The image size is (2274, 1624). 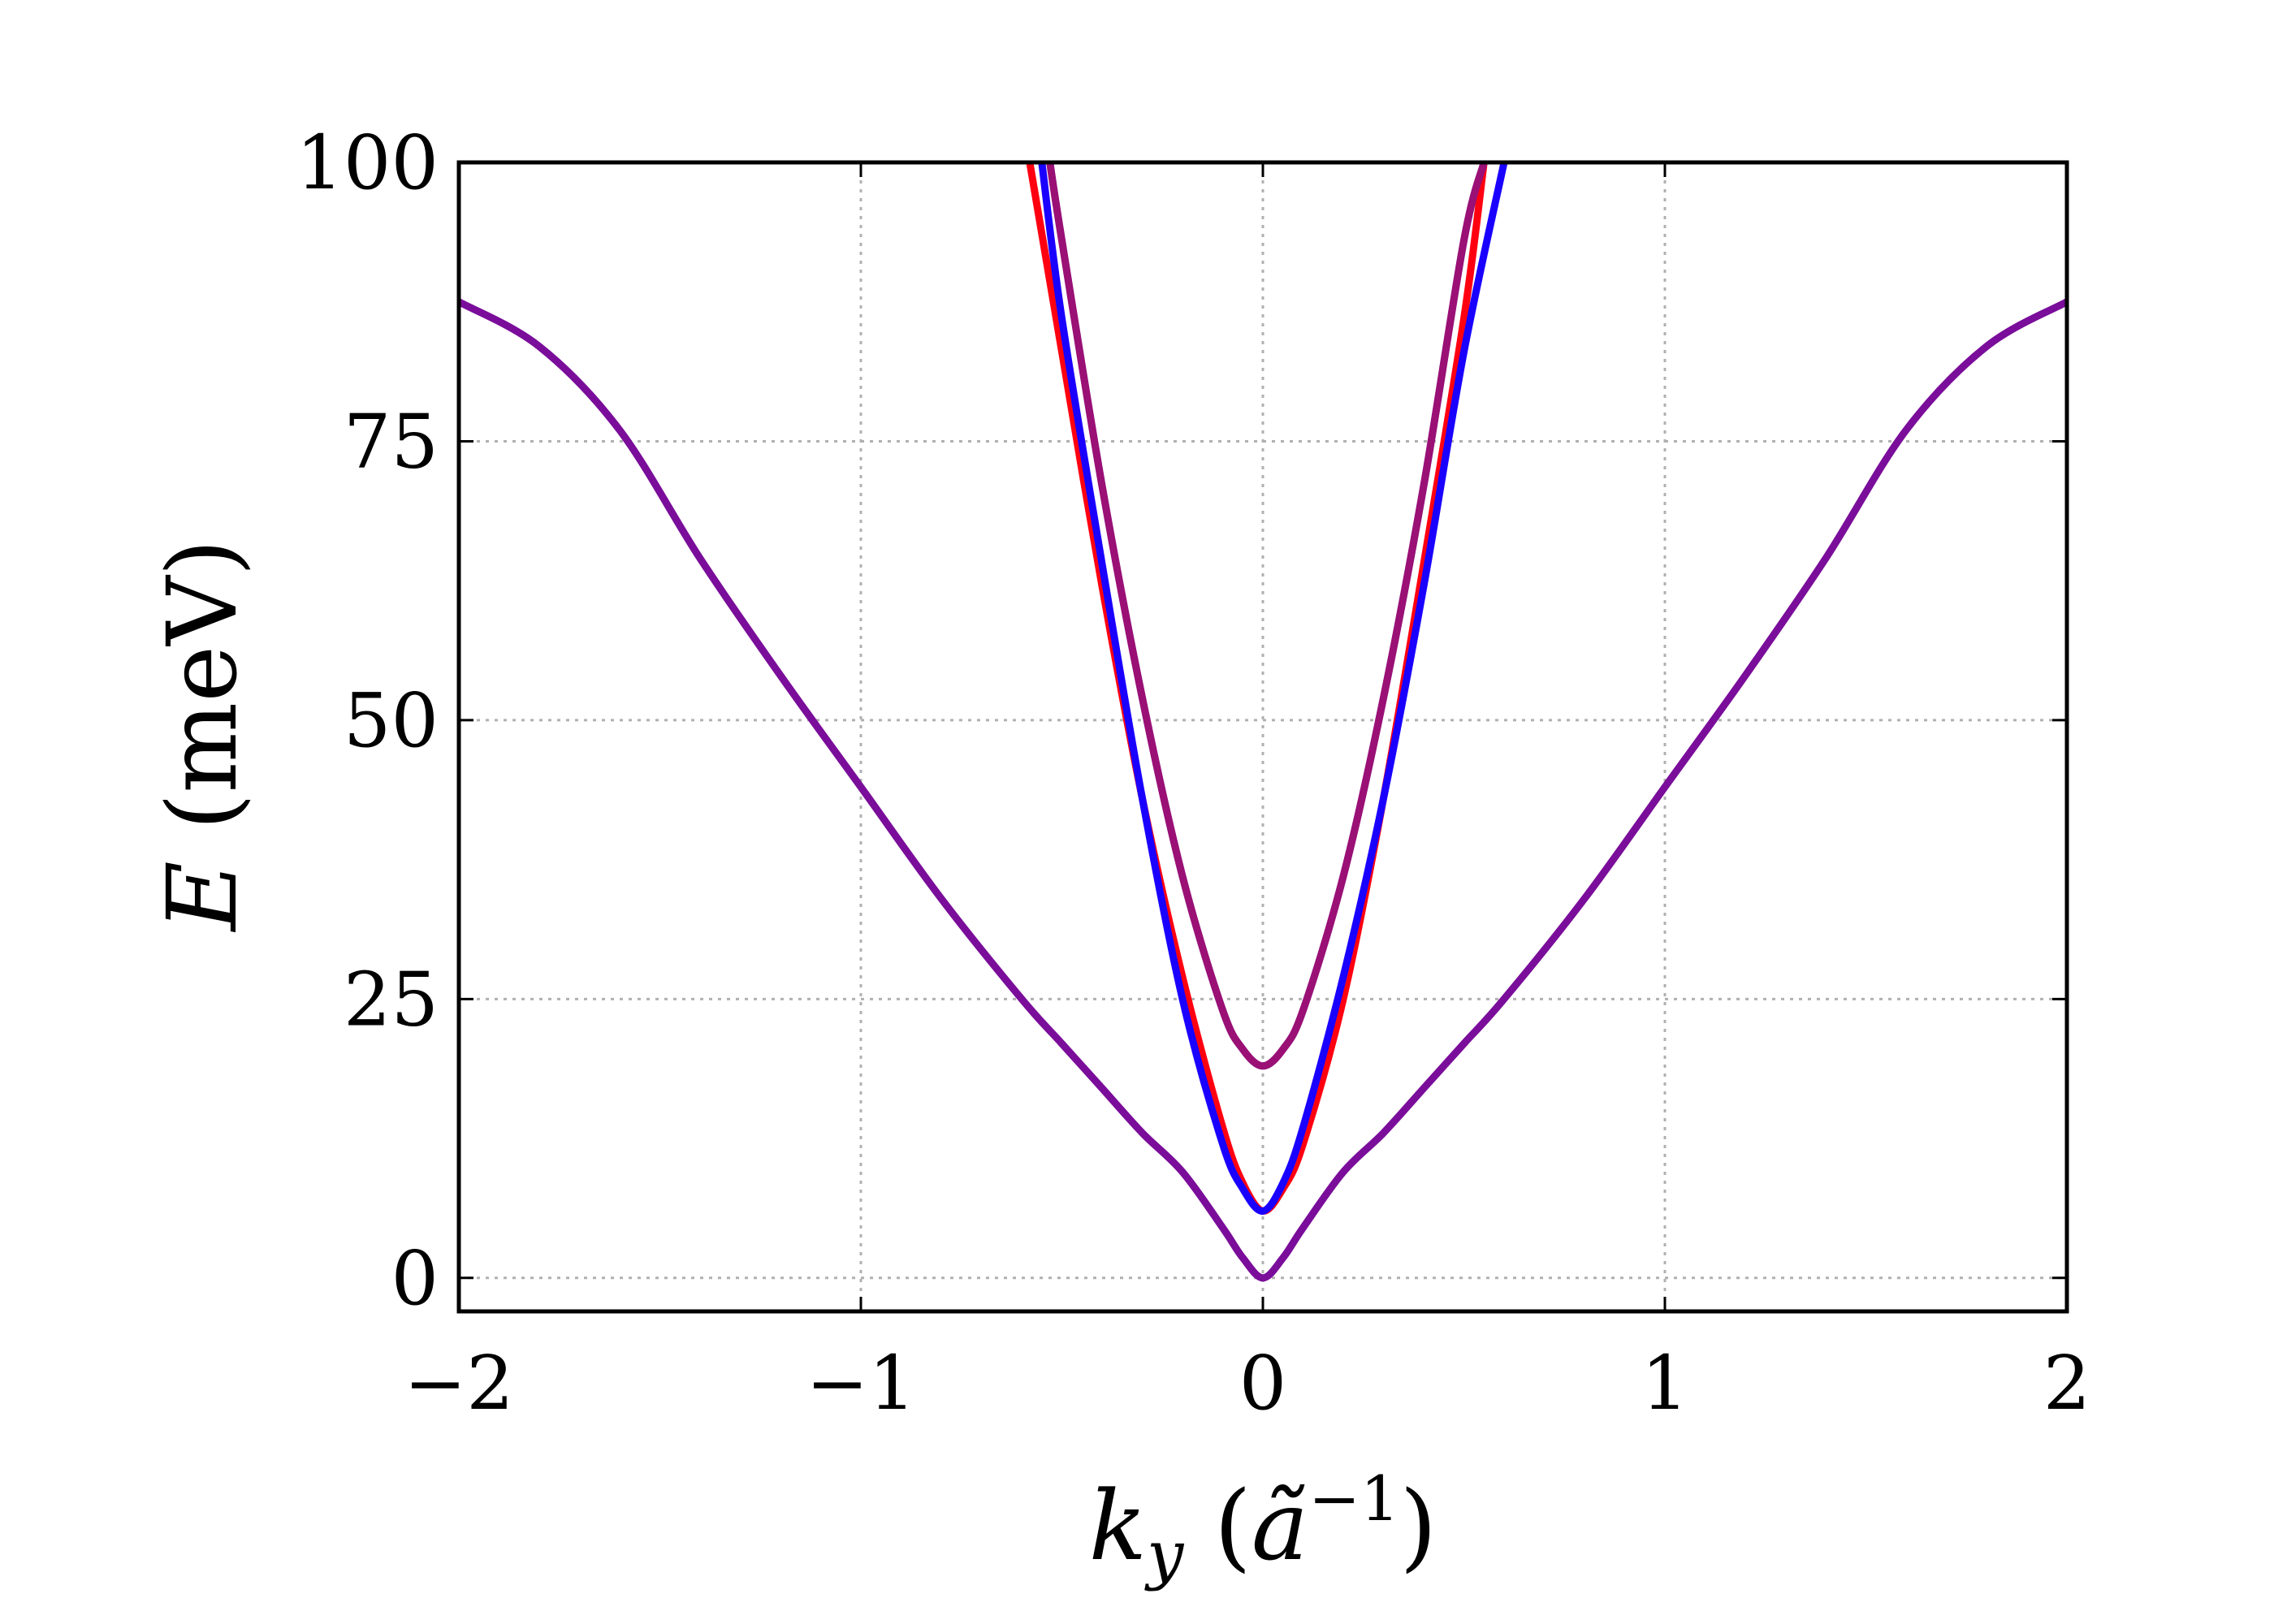 I want to click on x-axis-open-paren: (, so click(x=1218, y=1526).